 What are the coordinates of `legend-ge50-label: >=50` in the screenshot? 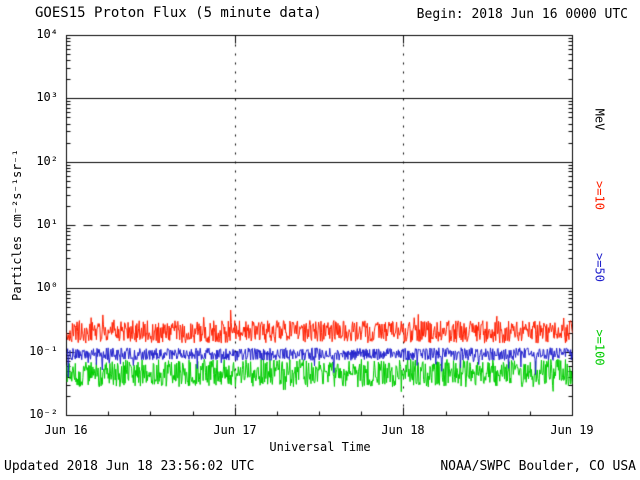 It's located at (599, 267).